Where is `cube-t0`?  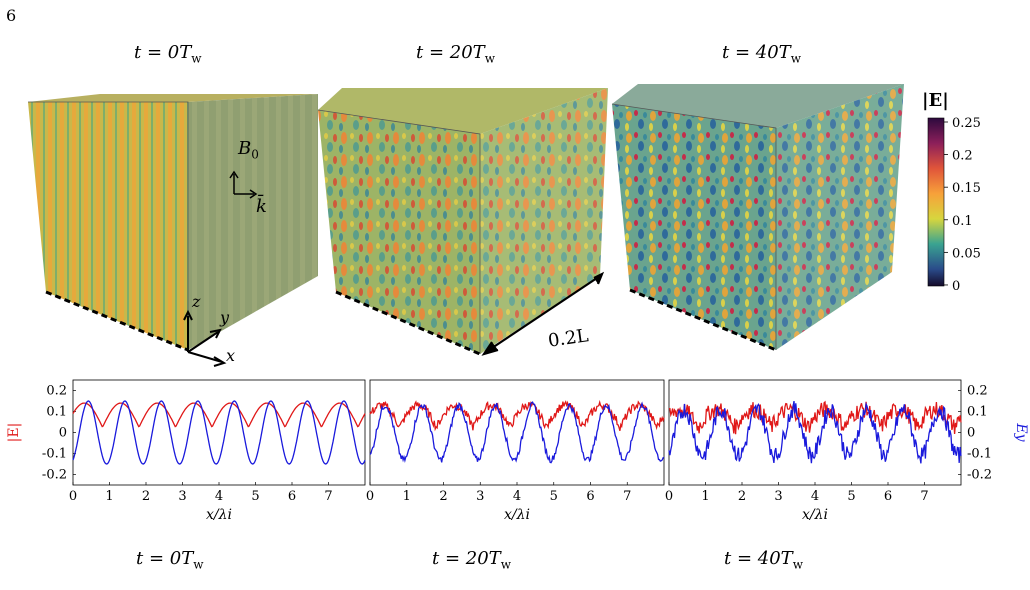 cube-t0 is located at coordinates (173, 223).